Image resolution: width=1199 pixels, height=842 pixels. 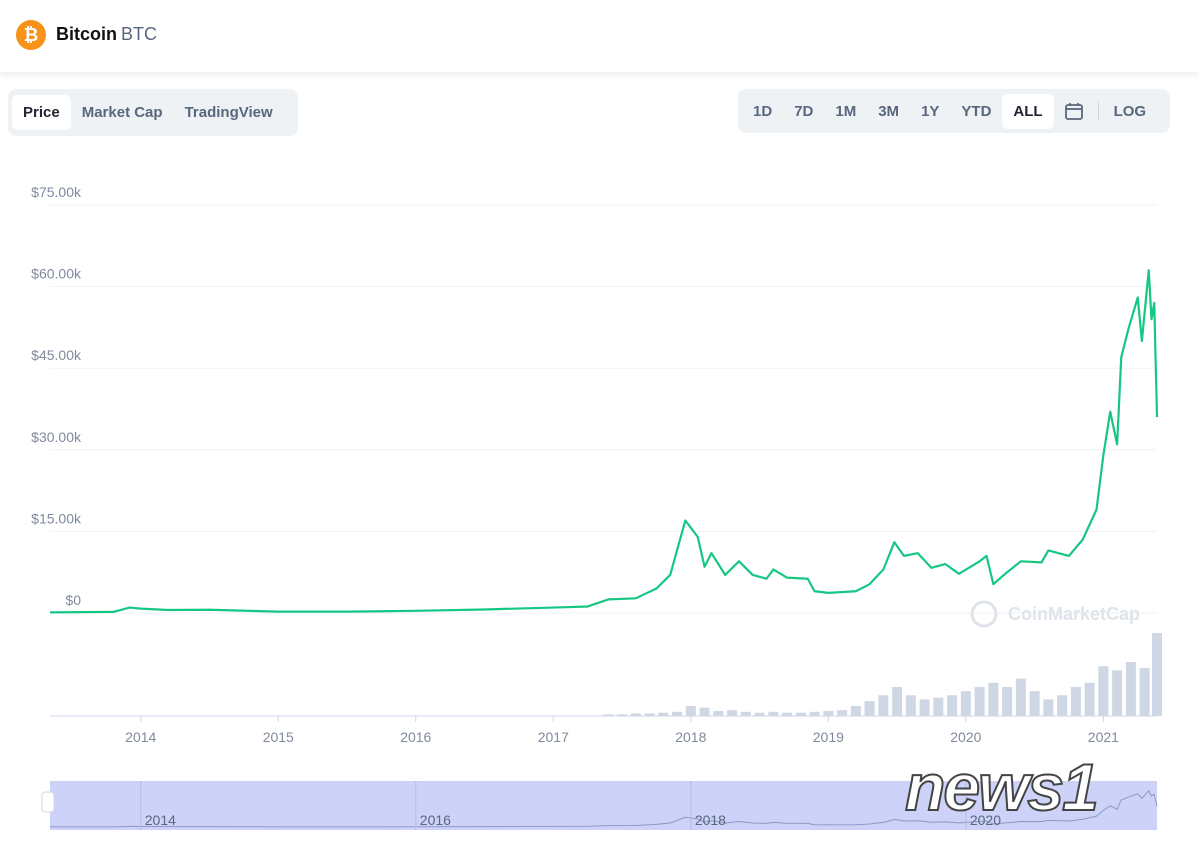 I want to click on y-tick-label: $15.00k, so click(x=56, y=518).